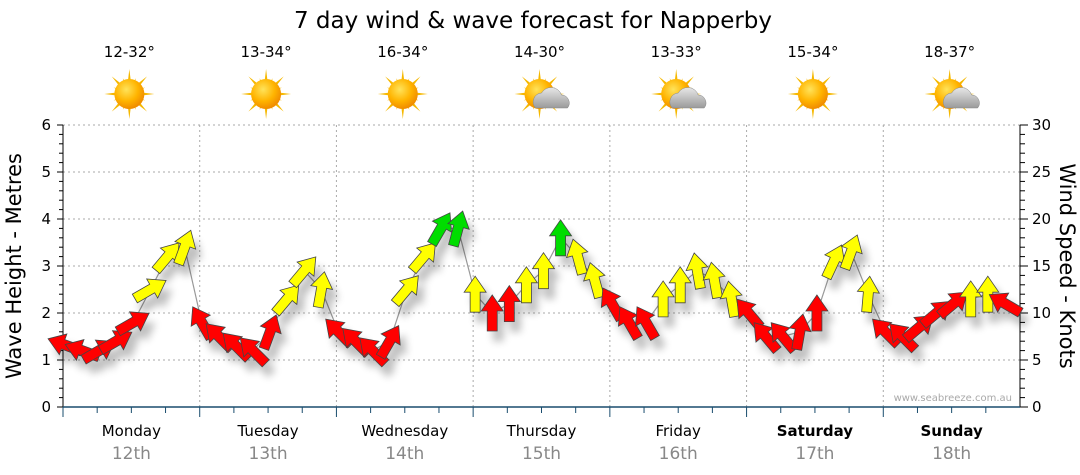 This screenshot has height=475, width=1080. What do you see at coordinates (812, 52) in the screenshot?
I see `temperature-label: 15-34°` at bounding box center [812, 52].